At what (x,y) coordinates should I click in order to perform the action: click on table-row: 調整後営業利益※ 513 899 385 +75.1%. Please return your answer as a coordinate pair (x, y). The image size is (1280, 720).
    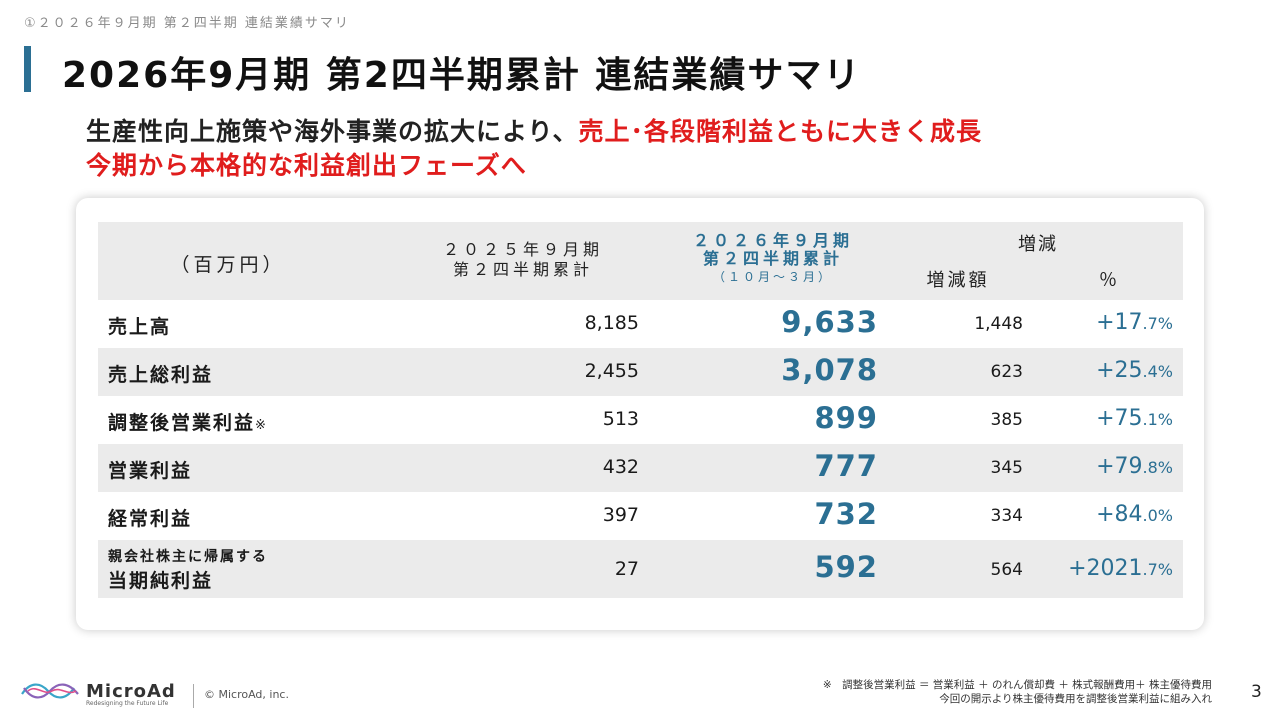
    Looking at the image, I should click on (640, 420).